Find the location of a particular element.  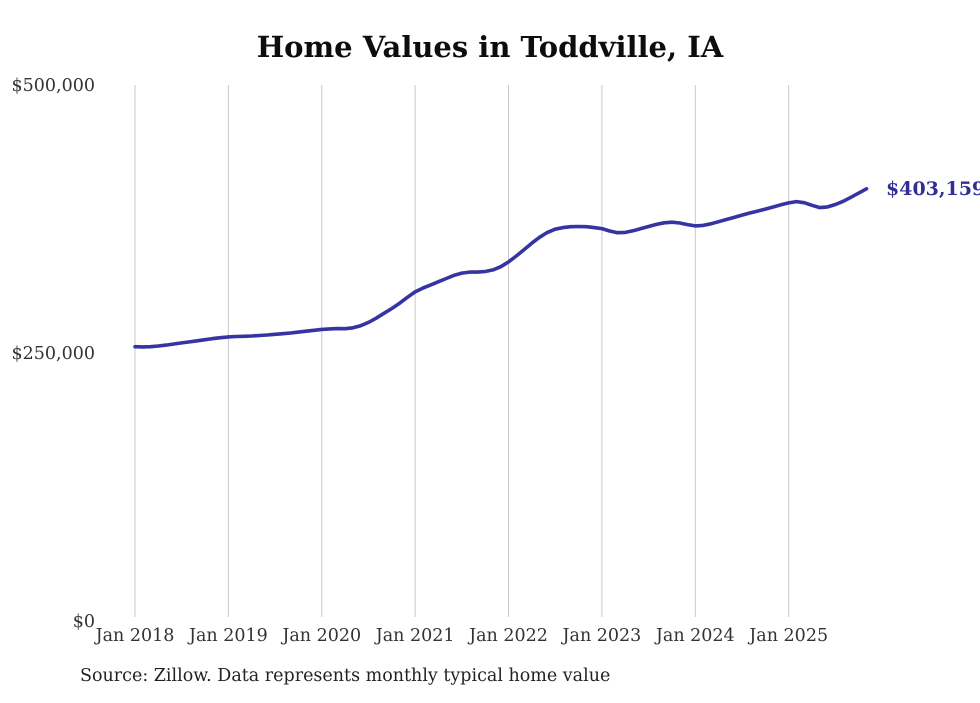

y-tick-label: $500,000 is located at coordinates (53, 86).